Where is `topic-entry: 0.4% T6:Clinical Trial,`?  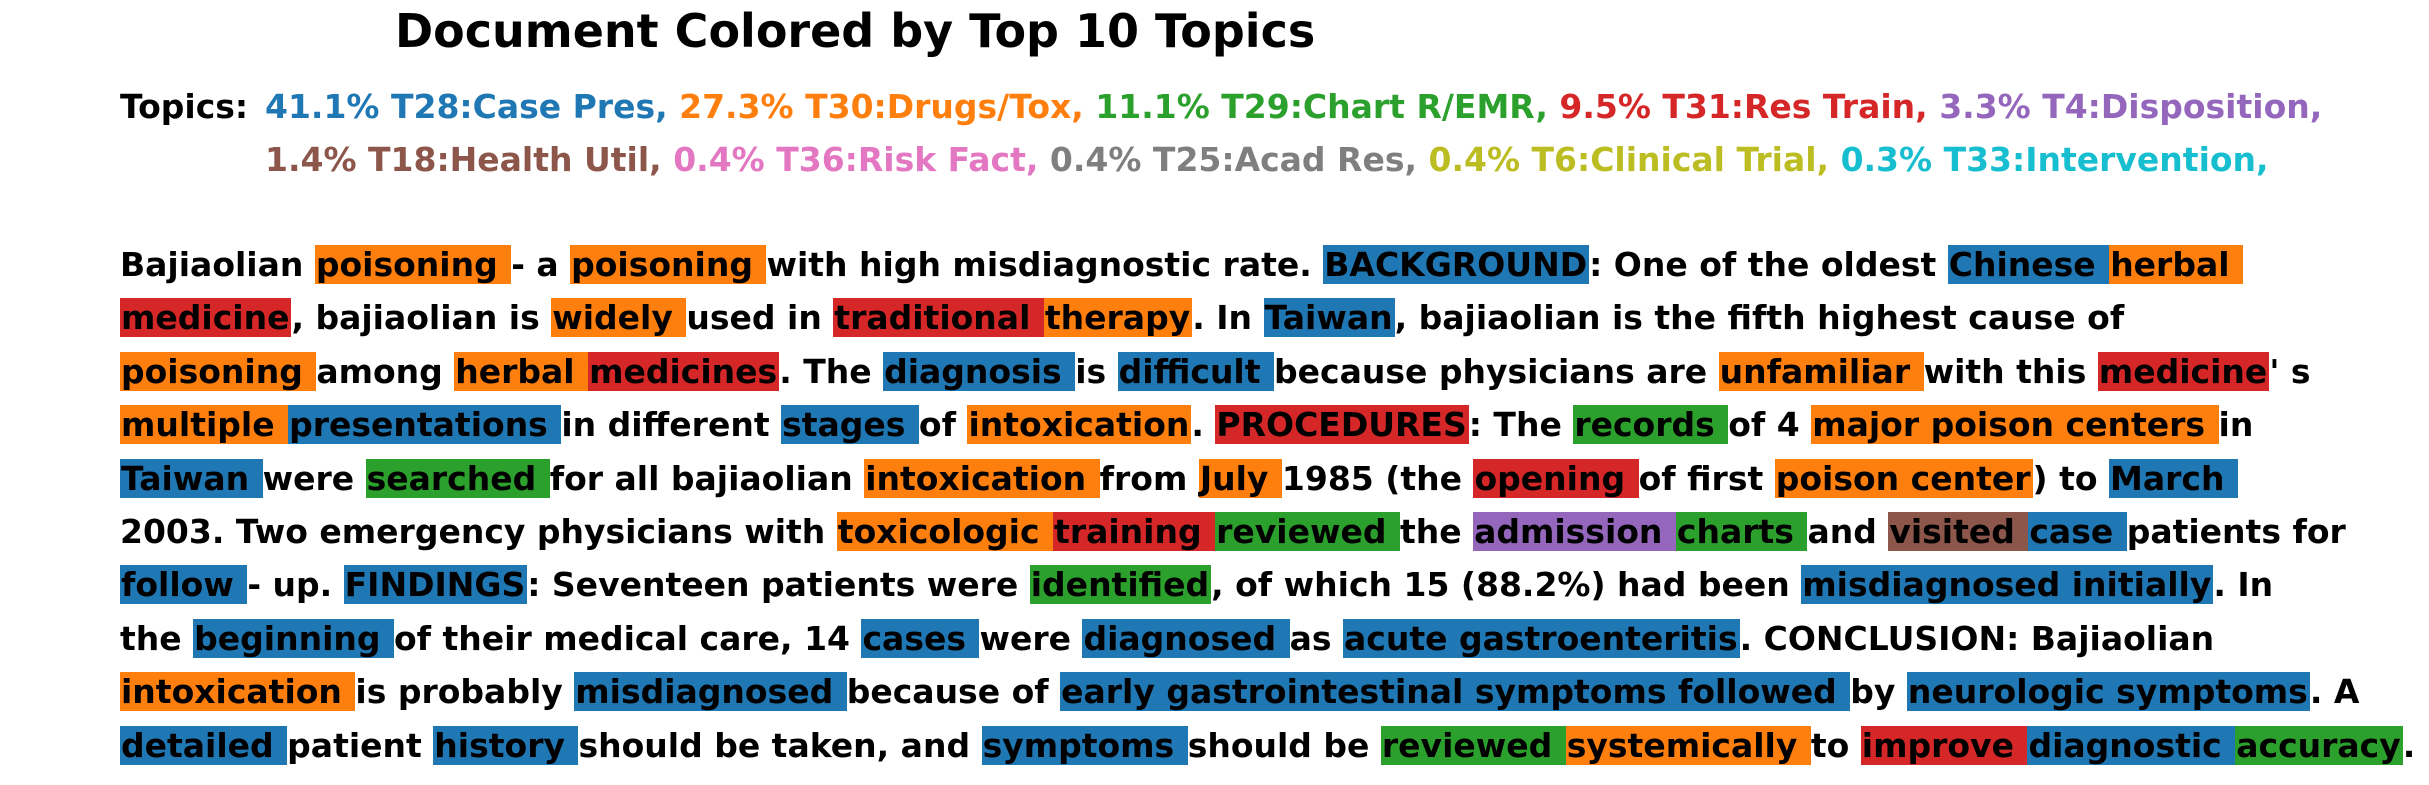 topic-entry: 0.4% T6:Clinical Trial, is located at coordinates (1629, 159).